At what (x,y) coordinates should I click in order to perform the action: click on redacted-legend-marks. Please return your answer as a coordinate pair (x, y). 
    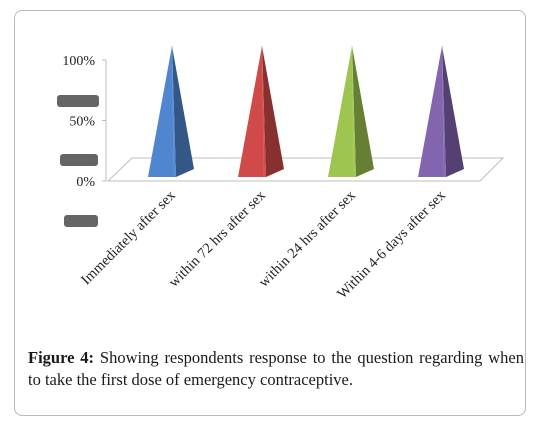
    Looking at the image, I should click on (78, 161).